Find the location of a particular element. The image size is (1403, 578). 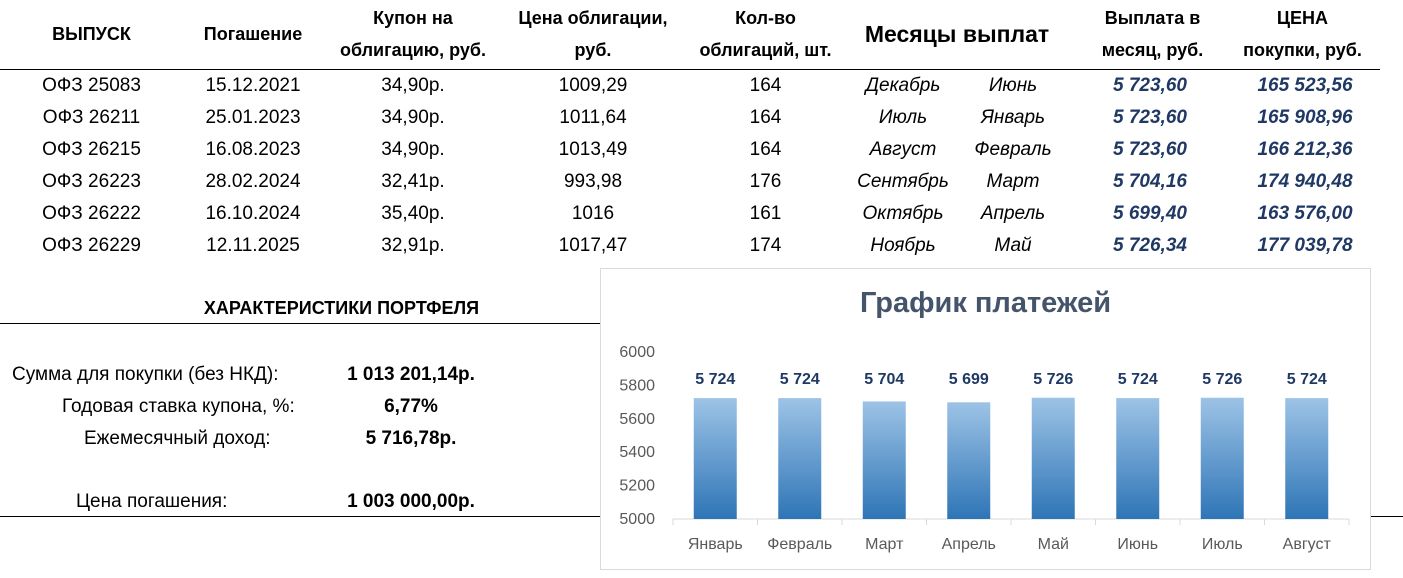

cell-issue: ОФЗ 26215 is located at coordinates (91, 149).